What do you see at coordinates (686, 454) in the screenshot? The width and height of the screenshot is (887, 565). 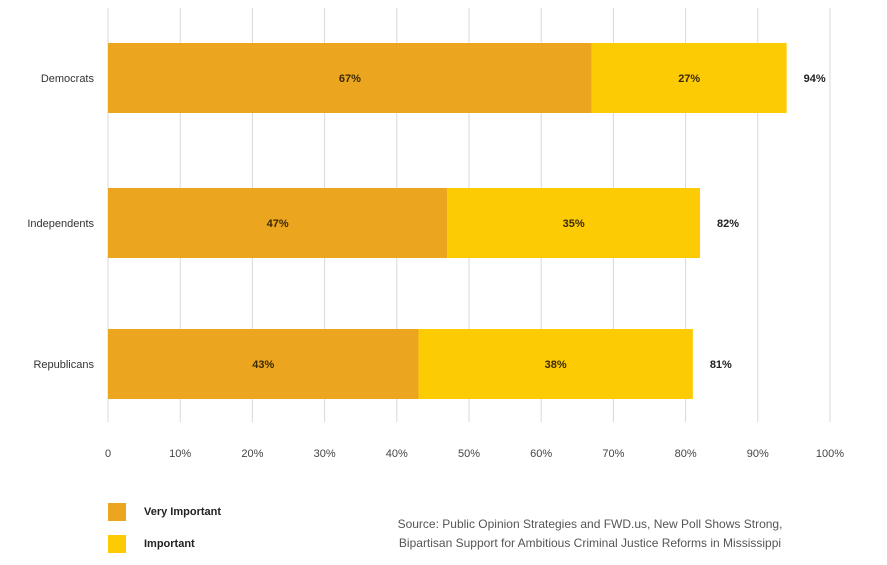 I see `x-tick-label: 80%` at bounding box center [686, 454].